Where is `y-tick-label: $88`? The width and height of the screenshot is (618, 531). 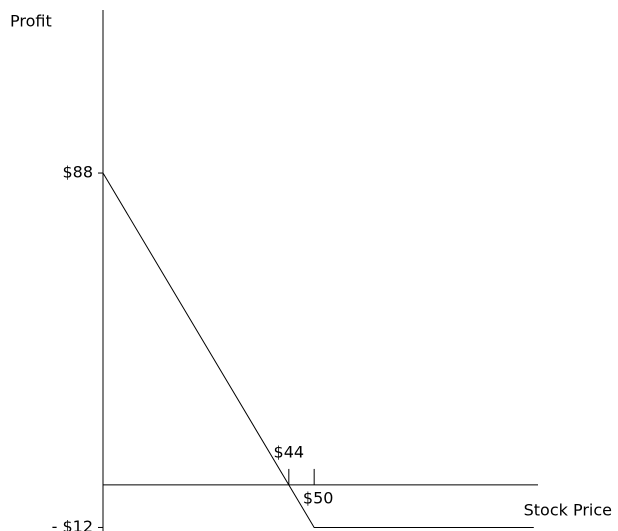 y-tick-label: $88 is located at coordinates (77, 172).